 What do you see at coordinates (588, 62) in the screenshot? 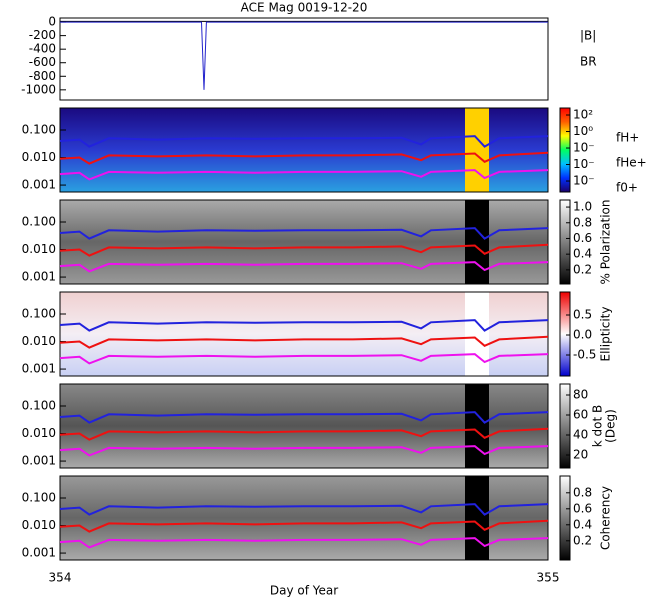
I see `legend-entry: BR` at bounding box center [588, 62].